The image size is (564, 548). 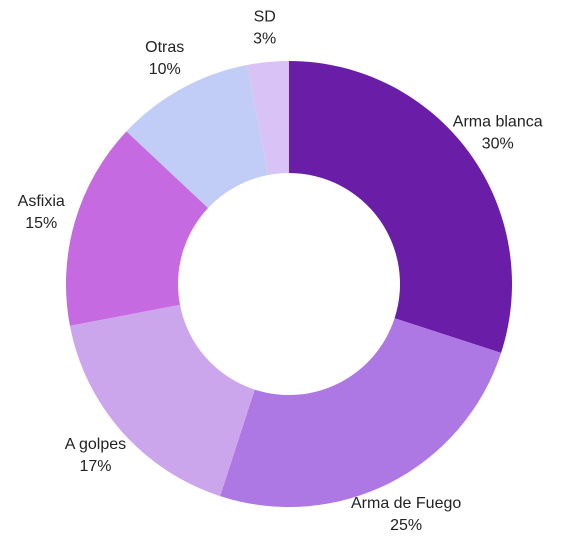 I want to click on slice-label: Otras, so click(x=164, y=47).